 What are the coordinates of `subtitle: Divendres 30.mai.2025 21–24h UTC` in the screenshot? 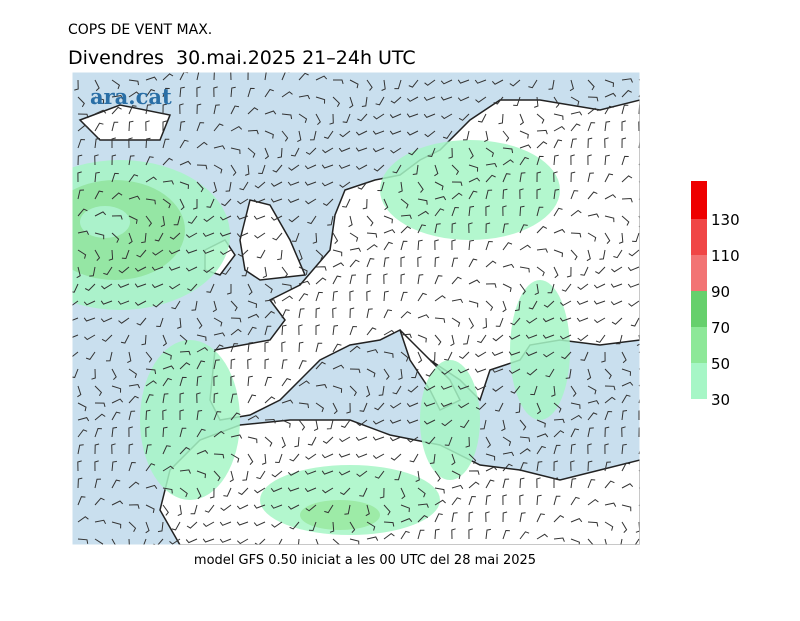 It's located at (242, 58).